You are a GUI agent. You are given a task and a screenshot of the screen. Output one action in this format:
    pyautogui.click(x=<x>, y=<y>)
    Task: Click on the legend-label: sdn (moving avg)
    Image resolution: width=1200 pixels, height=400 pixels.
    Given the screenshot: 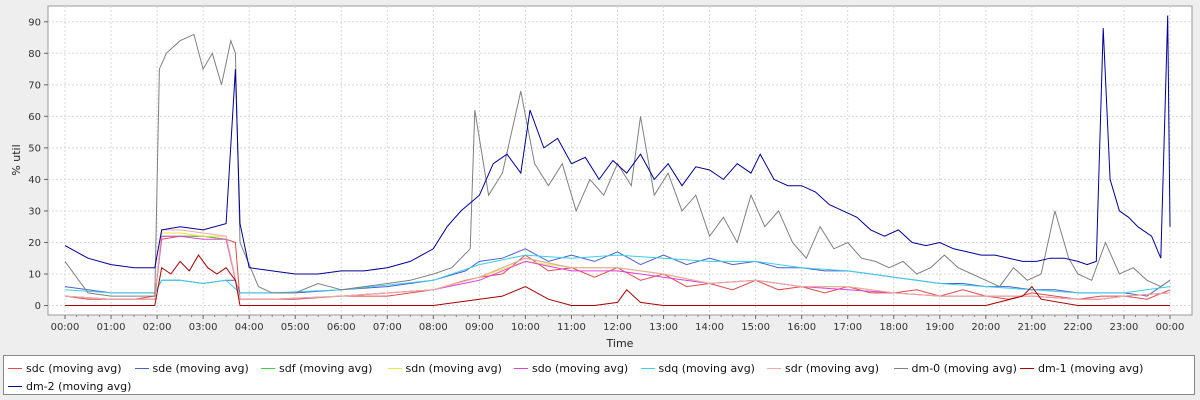 What is the action you would take?
    pyautogui.click(x=453, y=368)
    